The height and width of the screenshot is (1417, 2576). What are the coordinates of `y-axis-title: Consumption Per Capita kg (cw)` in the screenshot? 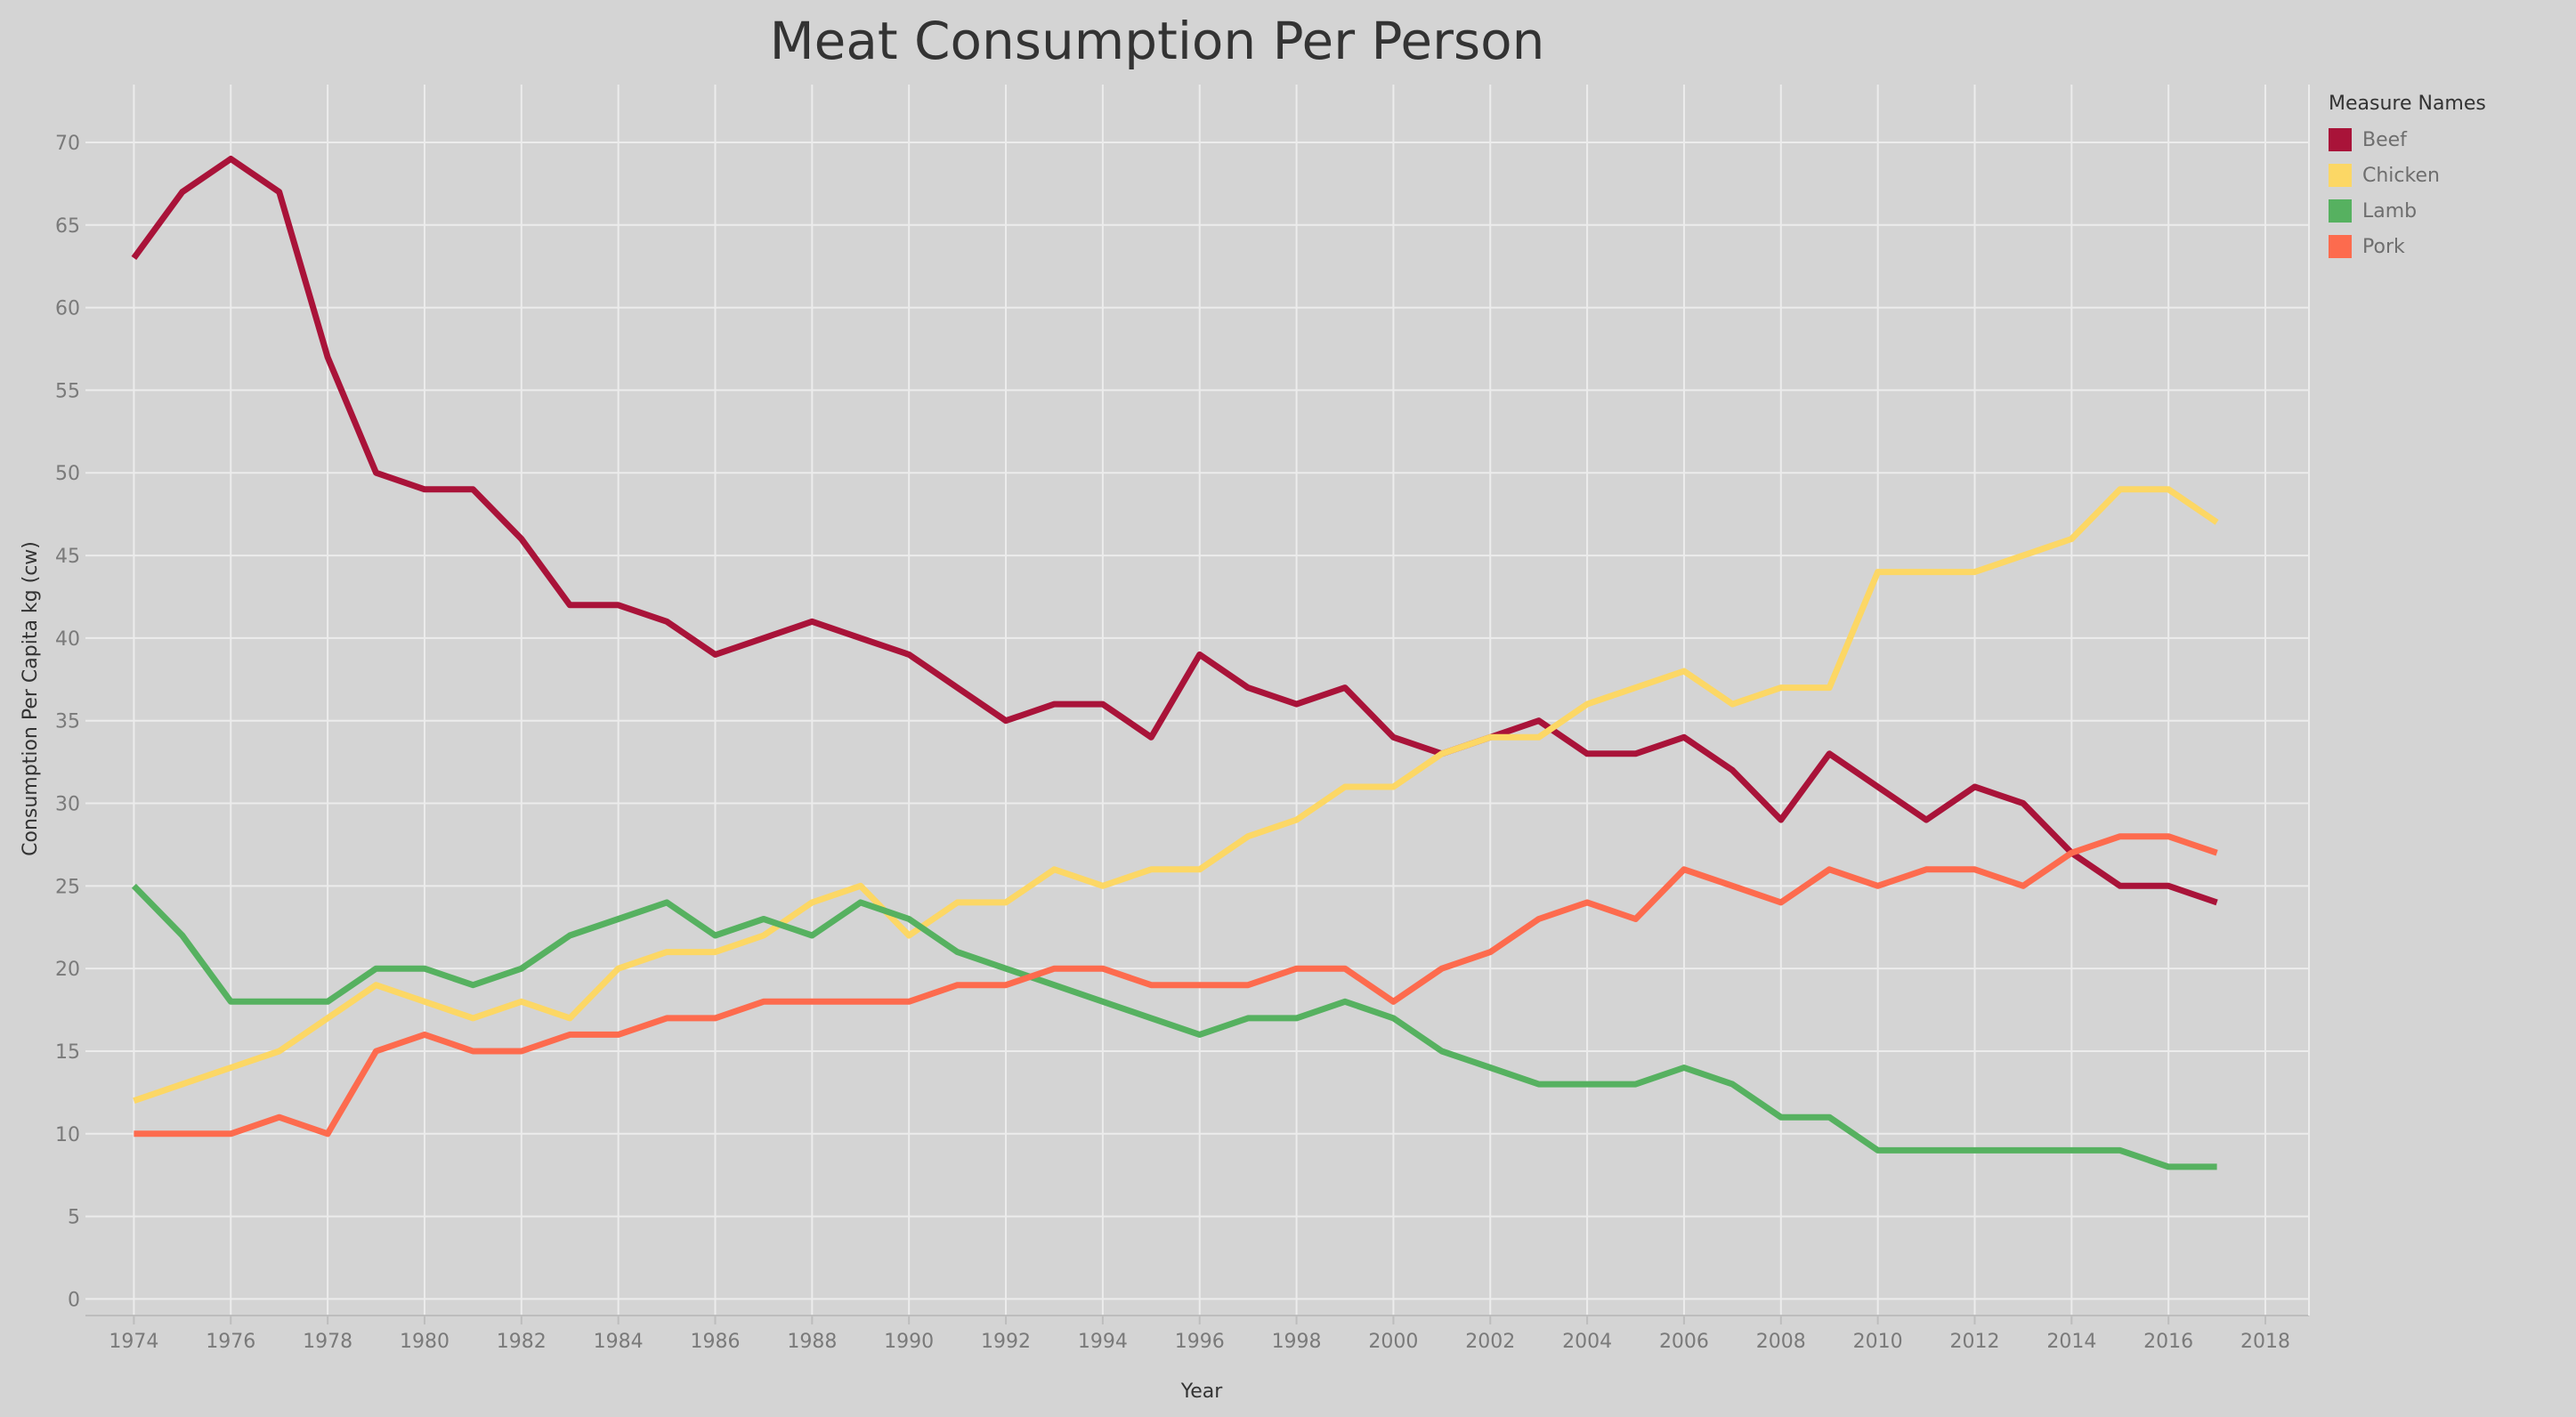 It's located at (31, 698).